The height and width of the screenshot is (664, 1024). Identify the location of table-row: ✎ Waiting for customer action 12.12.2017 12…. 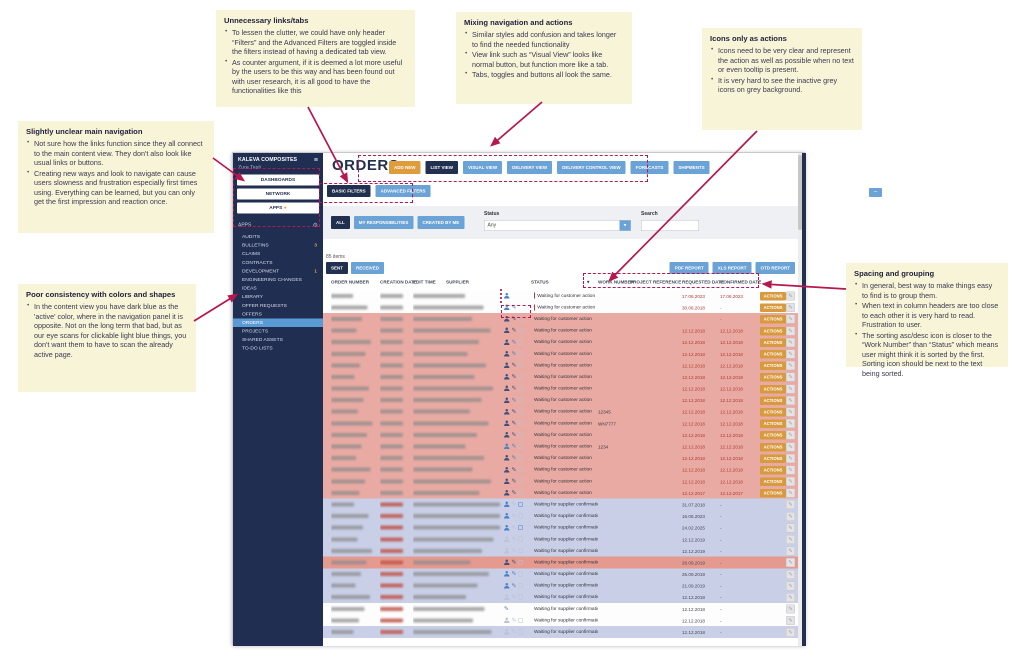
(560, 493).